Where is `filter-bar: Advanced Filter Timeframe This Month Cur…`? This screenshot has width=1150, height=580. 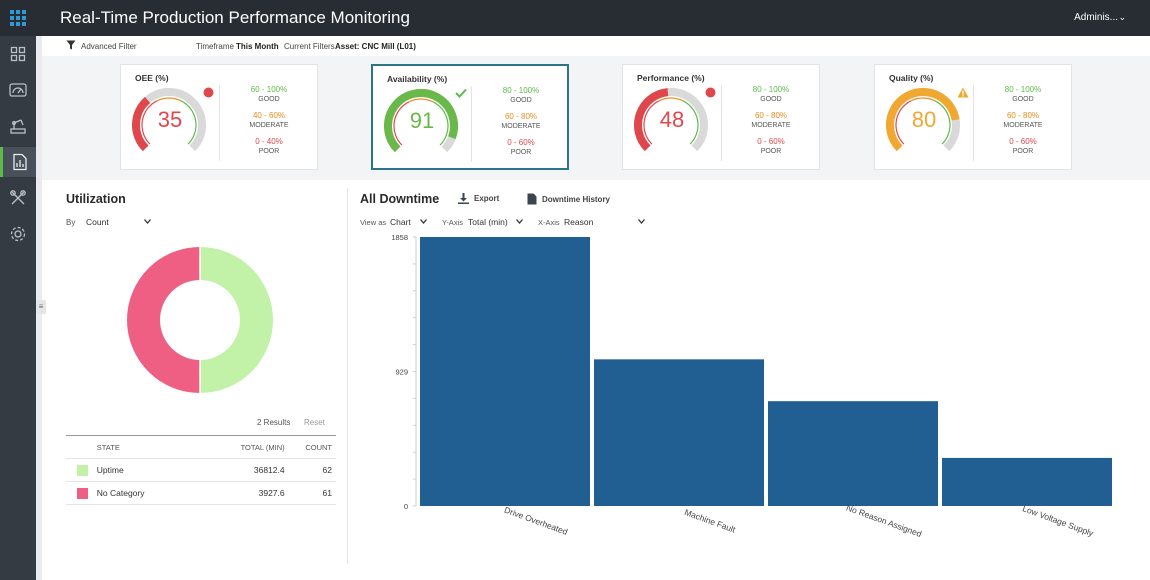 filter-bar: Advanced Filter Timeframe This Month Cur… is located at coordinates (596, 46).